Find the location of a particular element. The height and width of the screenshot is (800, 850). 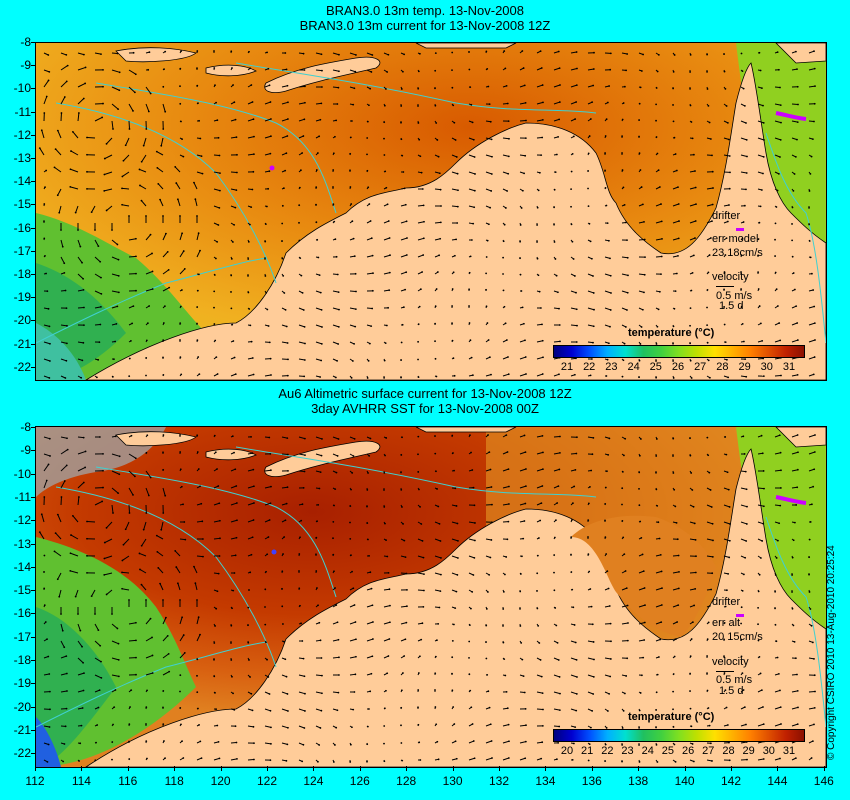

top-colorbar-title: temperature (°C) is located at coordinates (671, 333).